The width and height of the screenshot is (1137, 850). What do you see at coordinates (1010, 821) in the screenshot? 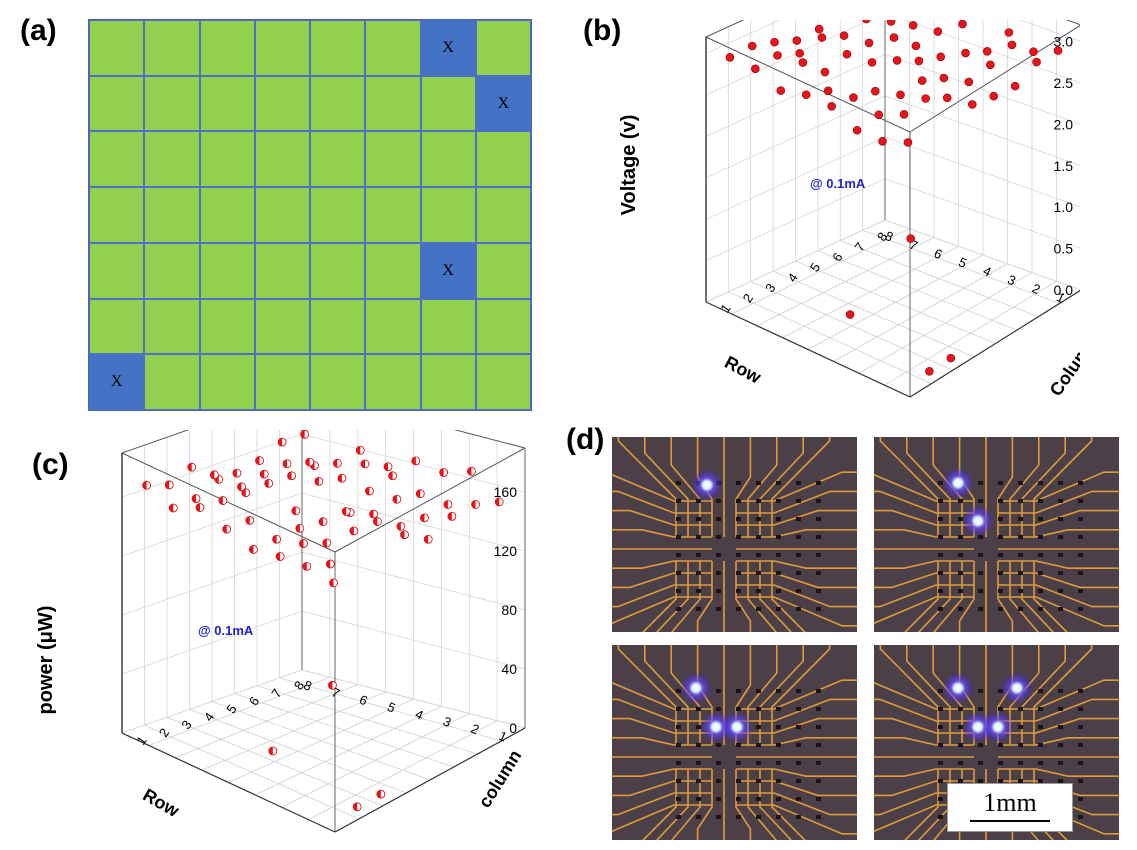
I see `scale-bar-line` at bounding box center [1010, 821].